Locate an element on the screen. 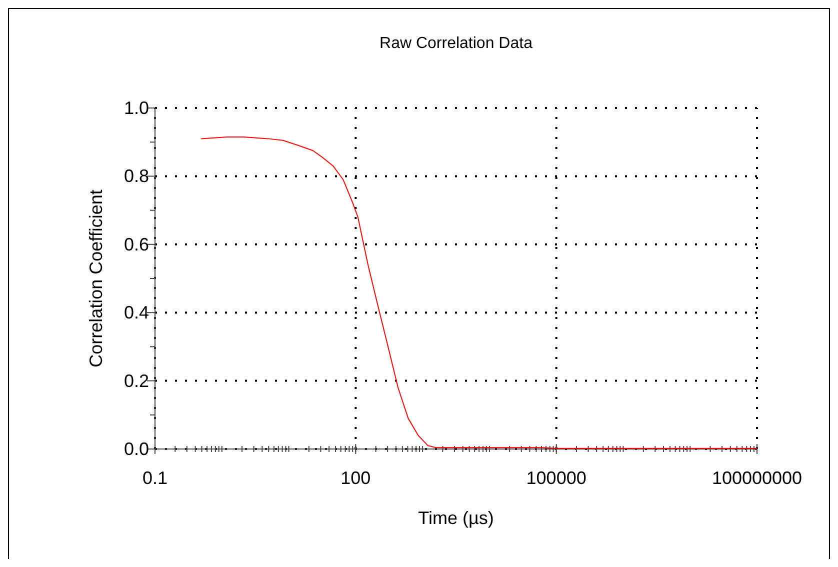 The height and width of the screenshot is (567, 838). x-tick-label: 100000 is located at coordinates (556, 478).